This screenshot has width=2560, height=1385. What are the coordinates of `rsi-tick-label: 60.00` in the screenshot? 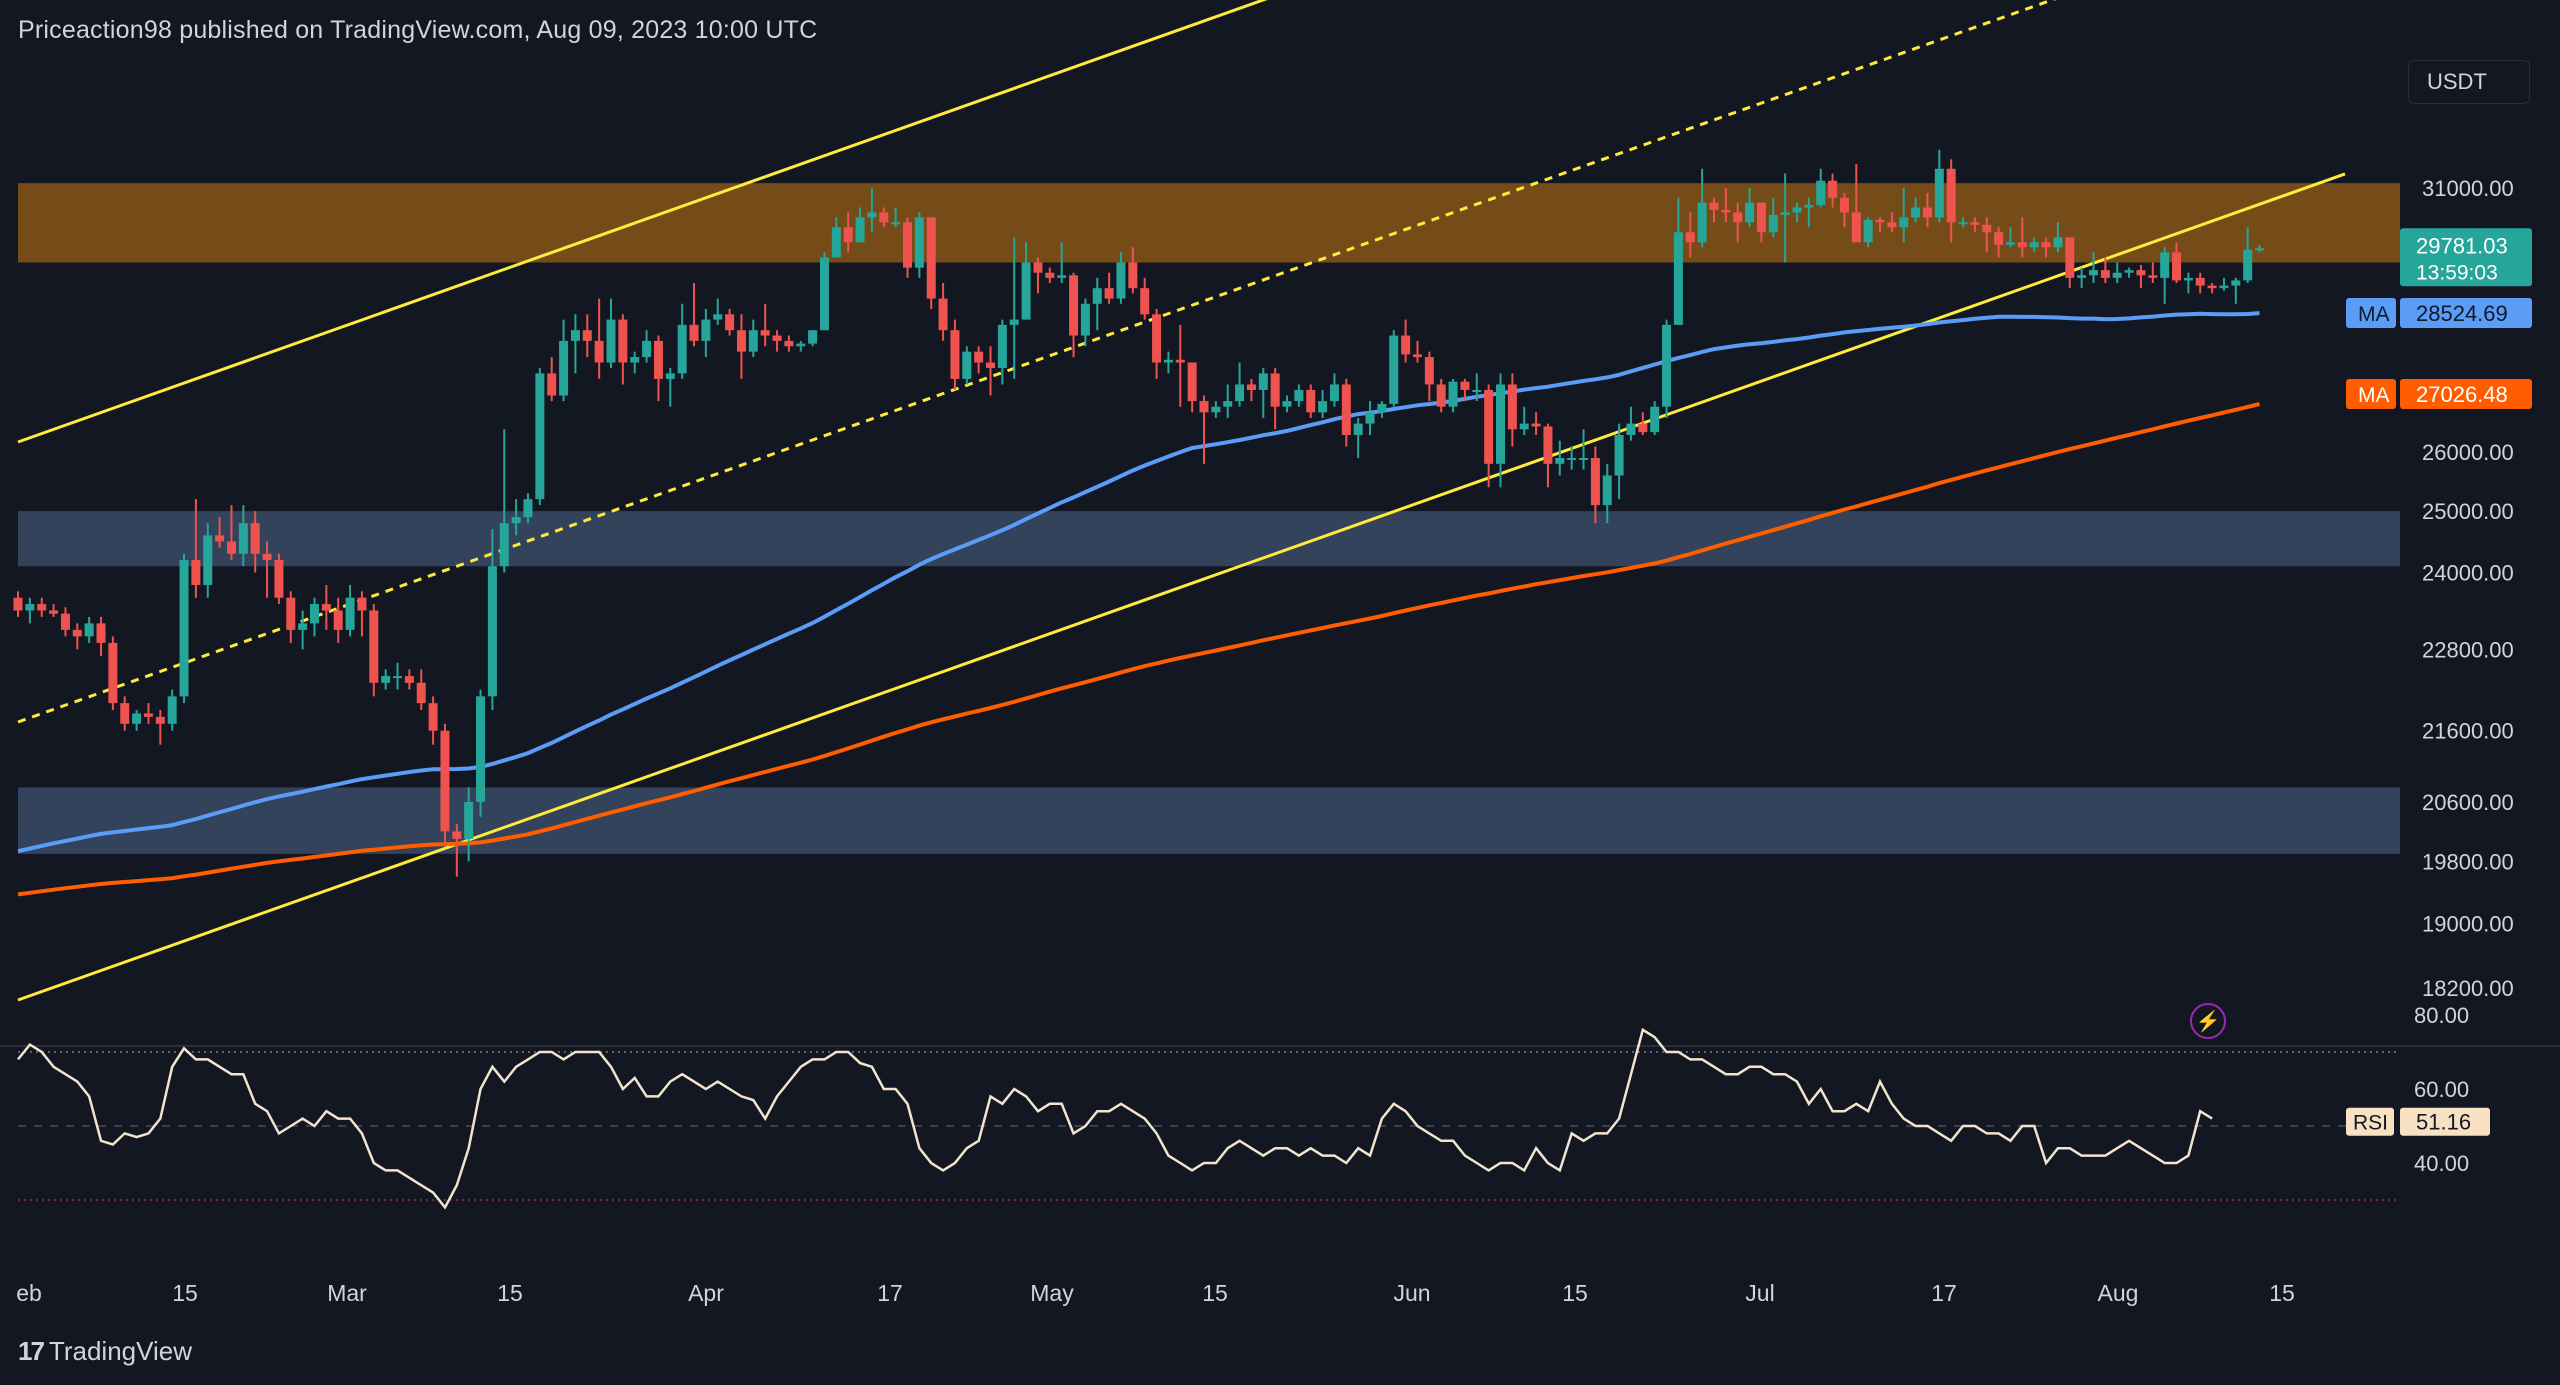 It's located at (2441, 1089).